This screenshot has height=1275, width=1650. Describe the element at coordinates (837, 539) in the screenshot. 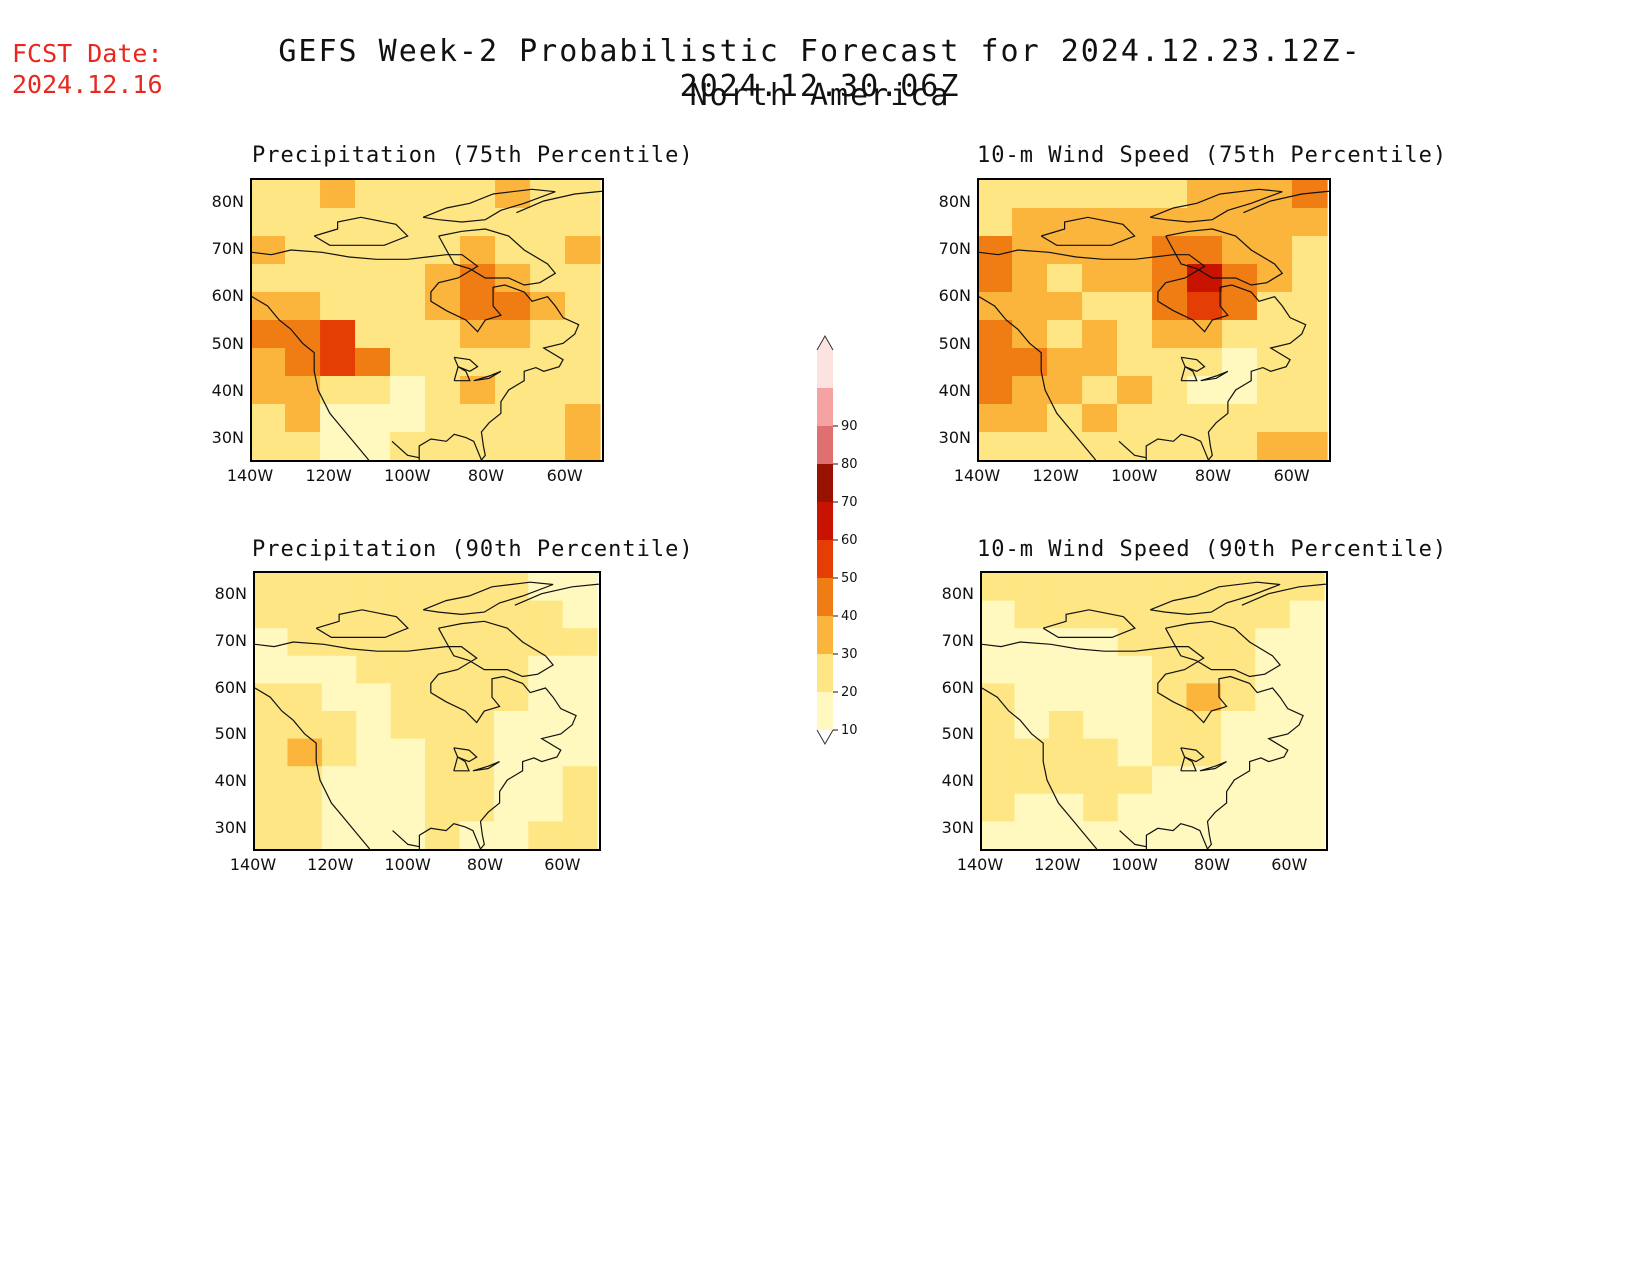

I see `colorbar: 10 20 30 40 50 60 70 80 90` at that location.